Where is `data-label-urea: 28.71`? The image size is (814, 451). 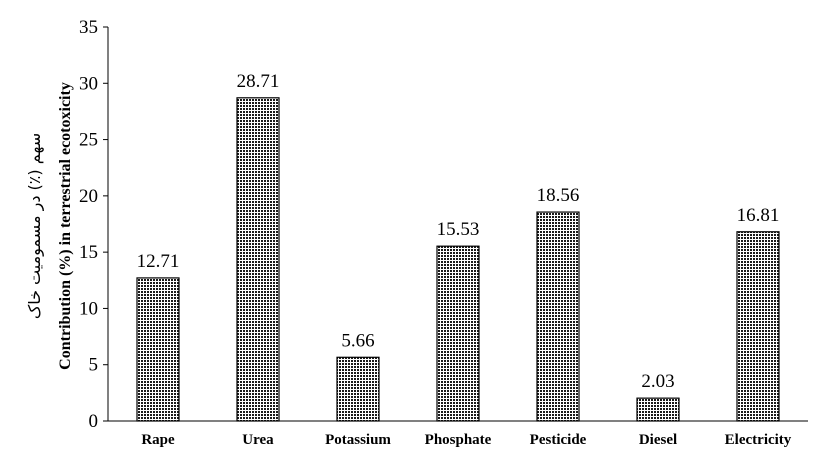 data-label-urea: 28.71 is located at coordinates (258, 81).